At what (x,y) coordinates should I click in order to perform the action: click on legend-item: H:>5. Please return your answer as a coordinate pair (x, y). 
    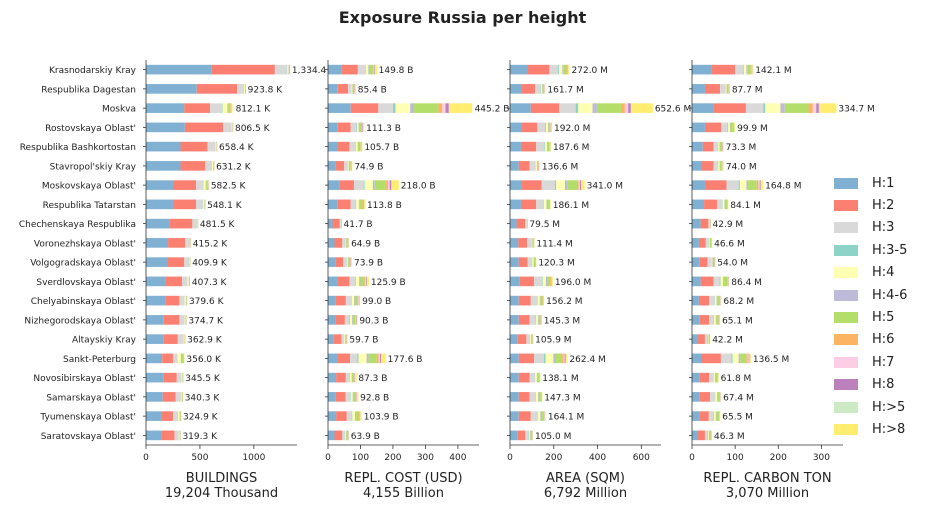
    Looking at the image, I should click on (870, 407).